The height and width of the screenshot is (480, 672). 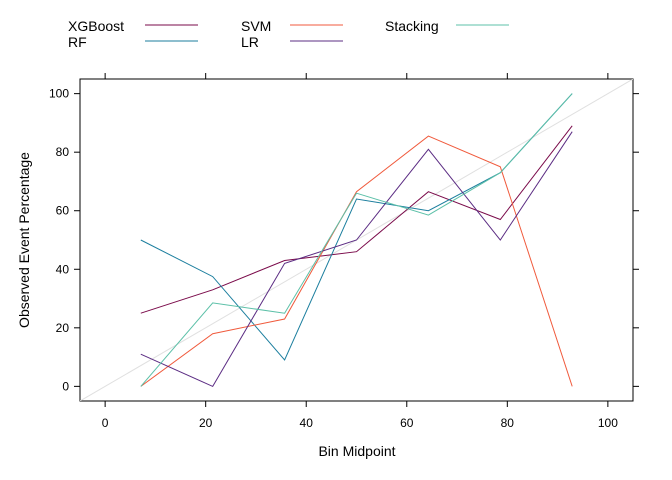 What do you see at coordinates (63, 269) in the screenshot?
I see `y-tick-label: 40` at bounding box center [63, 269].